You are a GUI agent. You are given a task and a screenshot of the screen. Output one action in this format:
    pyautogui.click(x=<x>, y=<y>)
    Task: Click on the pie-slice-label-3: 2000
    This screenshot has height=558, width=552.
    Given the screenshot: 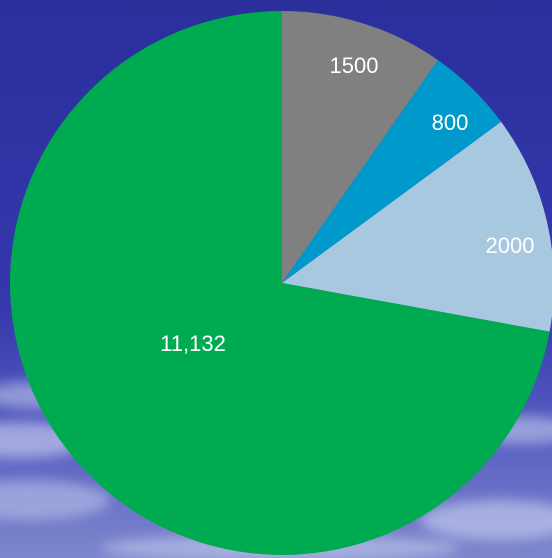 What is the action you would take?
    pyautogui.click(x=510, y=245)
    